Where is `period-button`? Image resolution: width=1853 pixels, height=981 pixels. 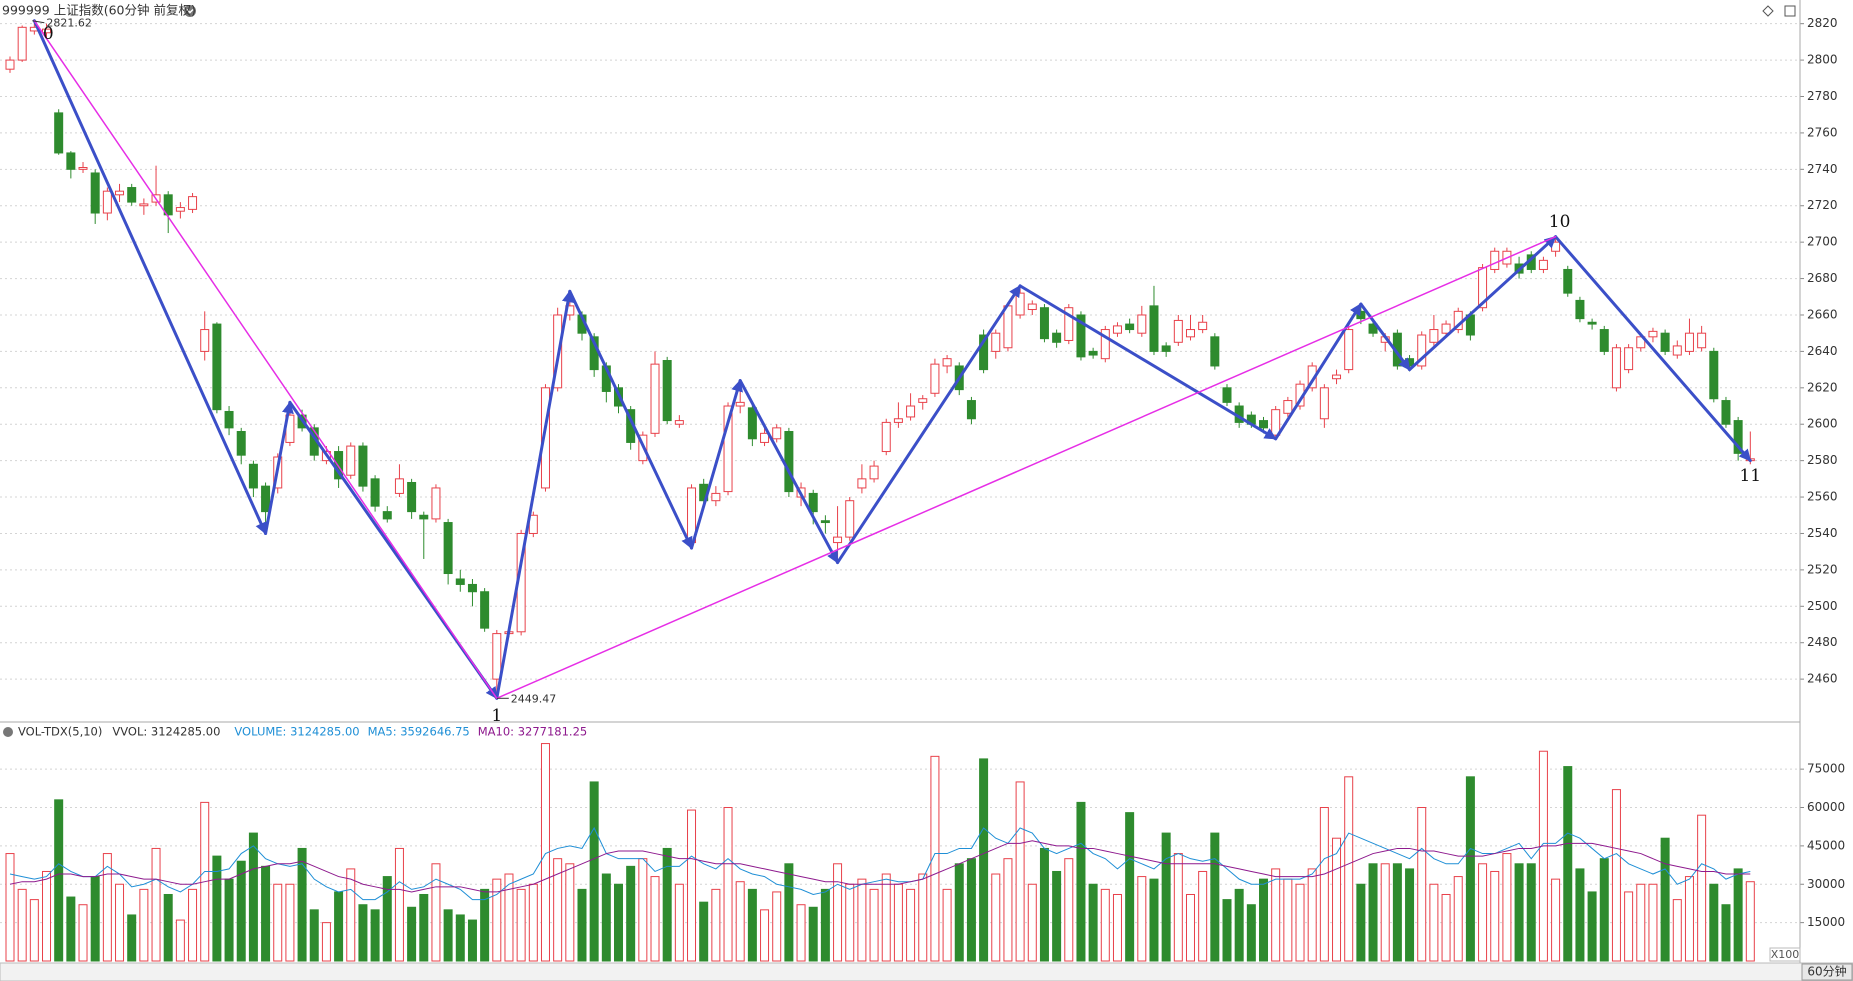 period-button is located at coordinates (1827, 972).